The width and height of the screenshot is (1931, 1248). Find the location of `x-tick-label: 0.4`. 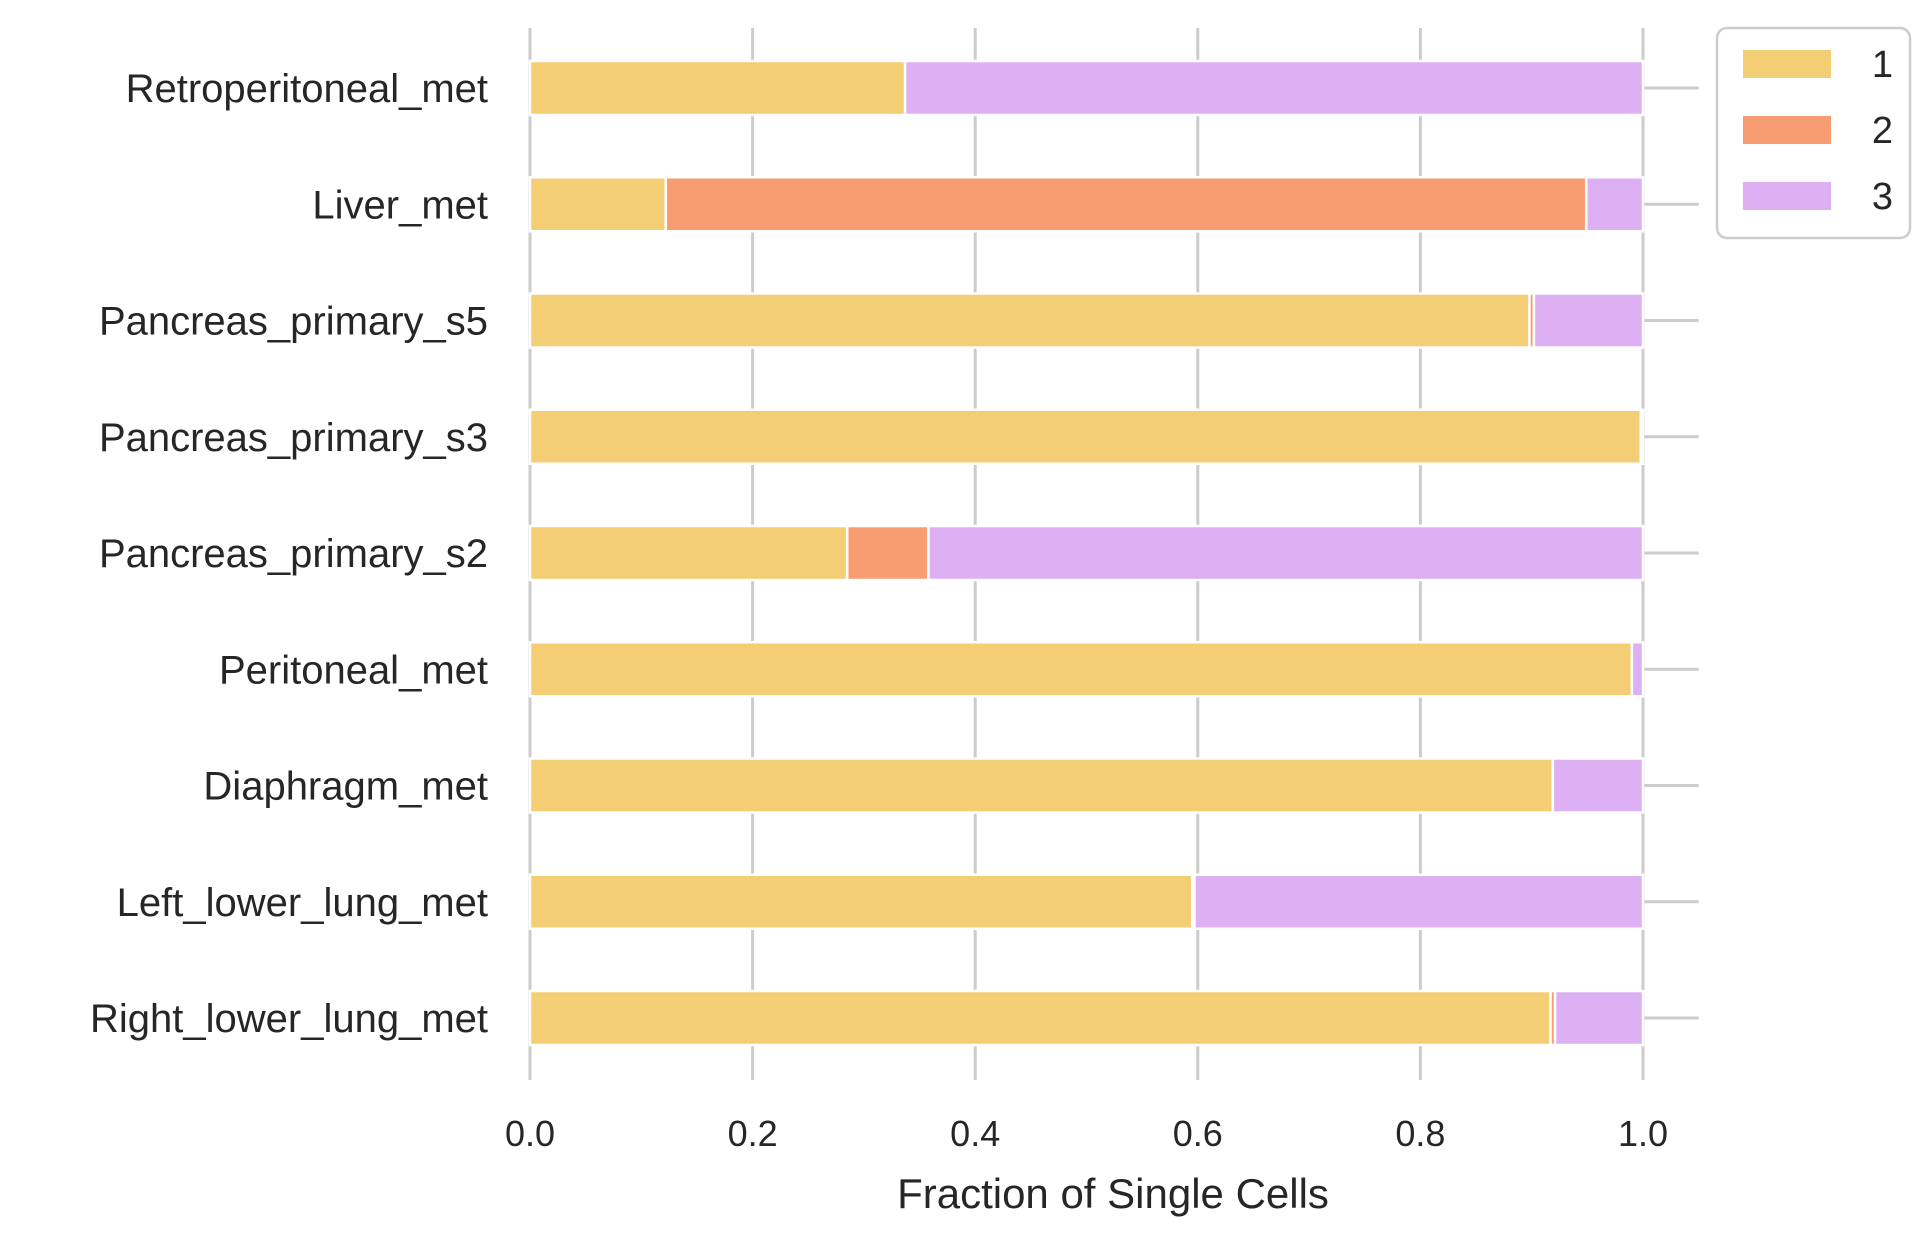

x-tick-label: 0.4 is located at coordinates (975, 1133).